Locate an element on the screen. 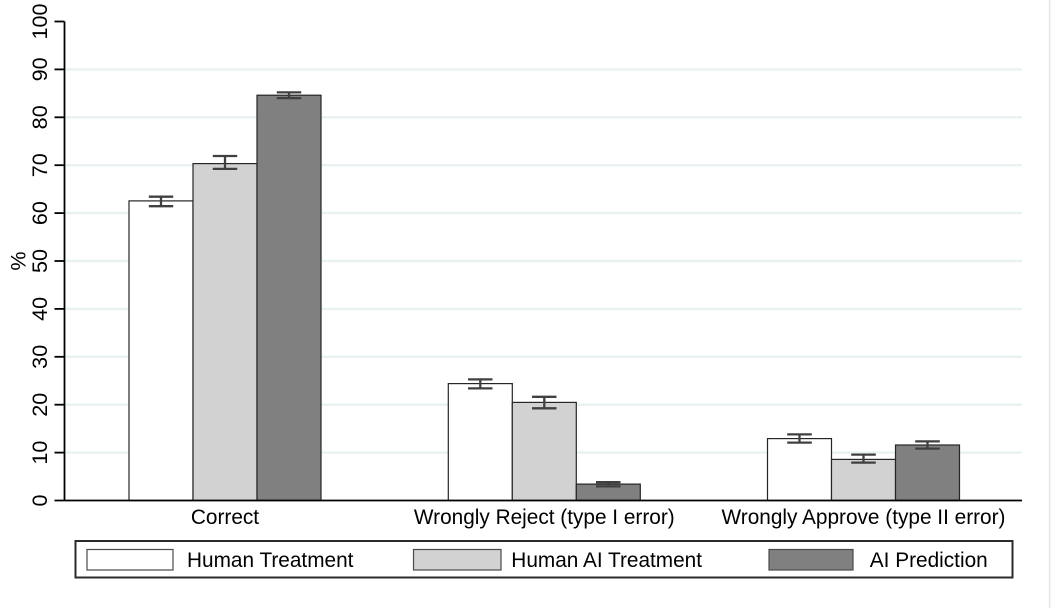  svg-text: 10 is located at coordinates (39, 453).